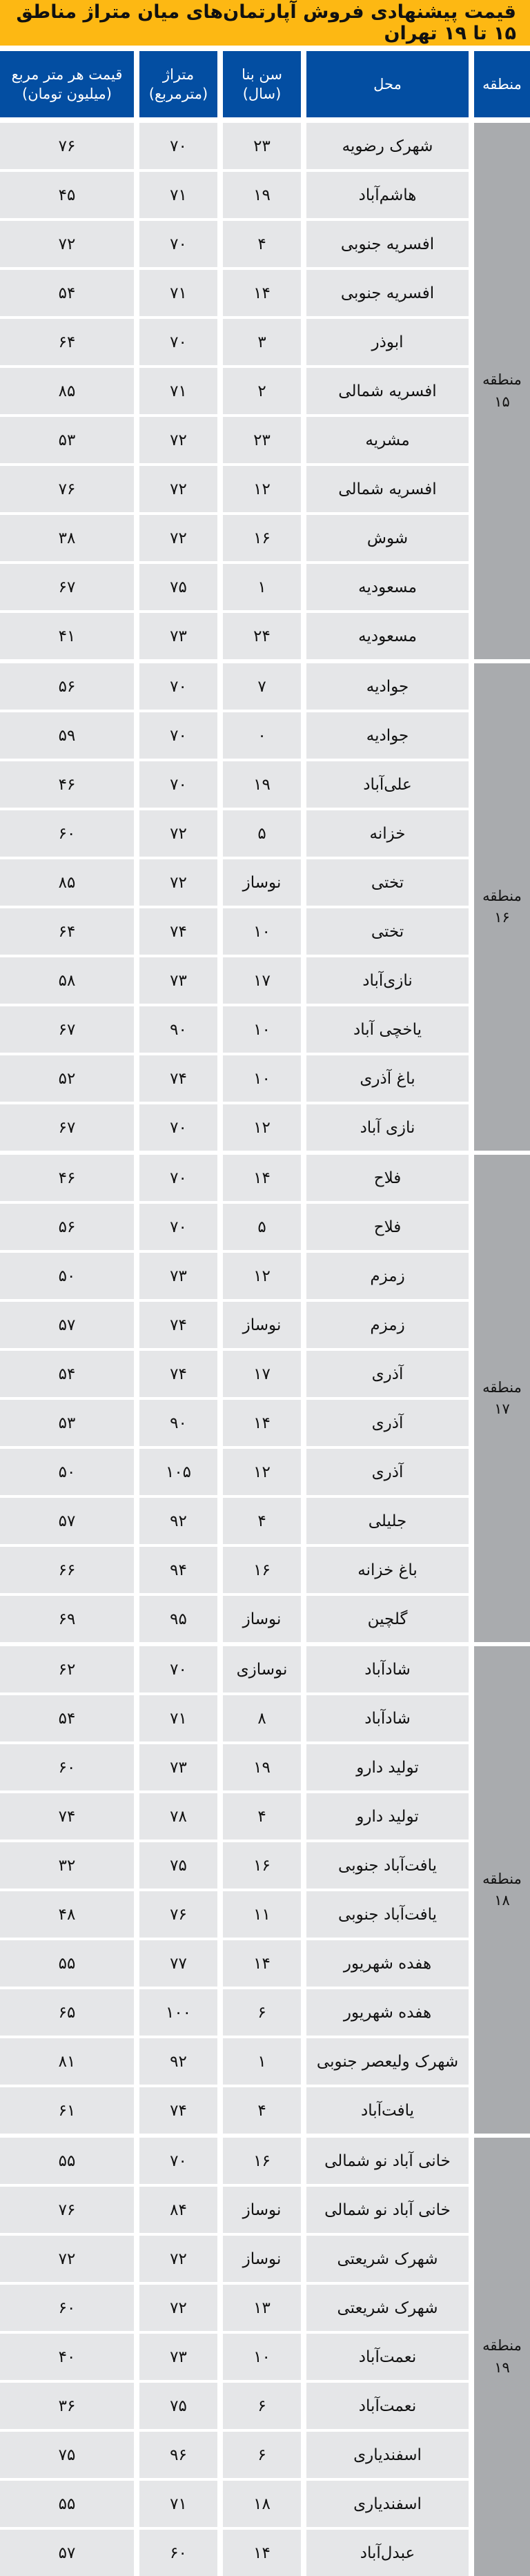  Describe the element at coordinates (262, 1669) in the screenshot. I see `age-cell: نوسازی` at that location.